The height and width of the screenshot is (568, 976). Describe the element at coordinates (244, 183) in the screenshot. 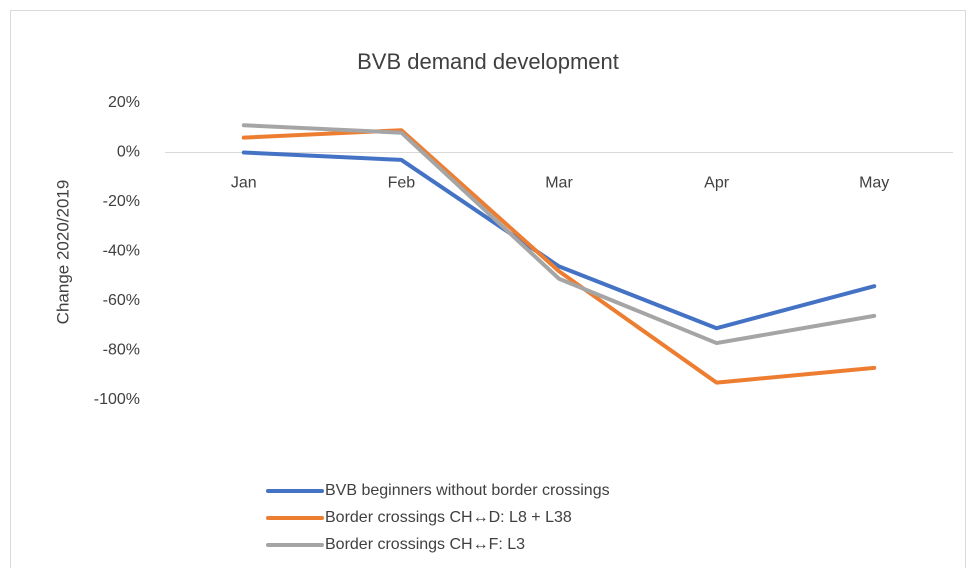

I see `x-tick-label: Jan` at that location.